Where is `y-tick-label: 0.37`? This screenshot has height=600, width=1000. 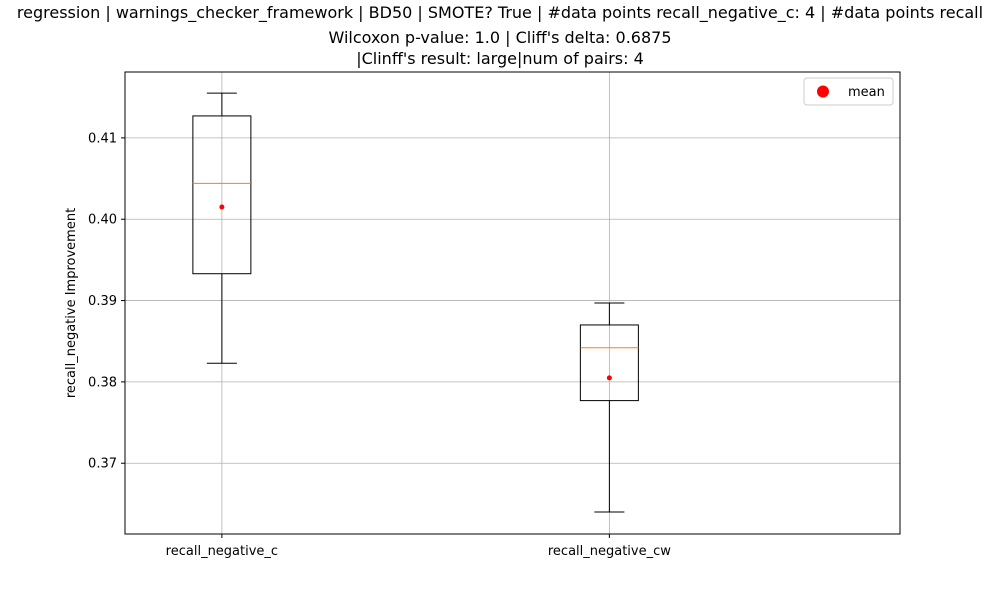 y-tick-label: 0.37 is located at coordinates (102, 464).